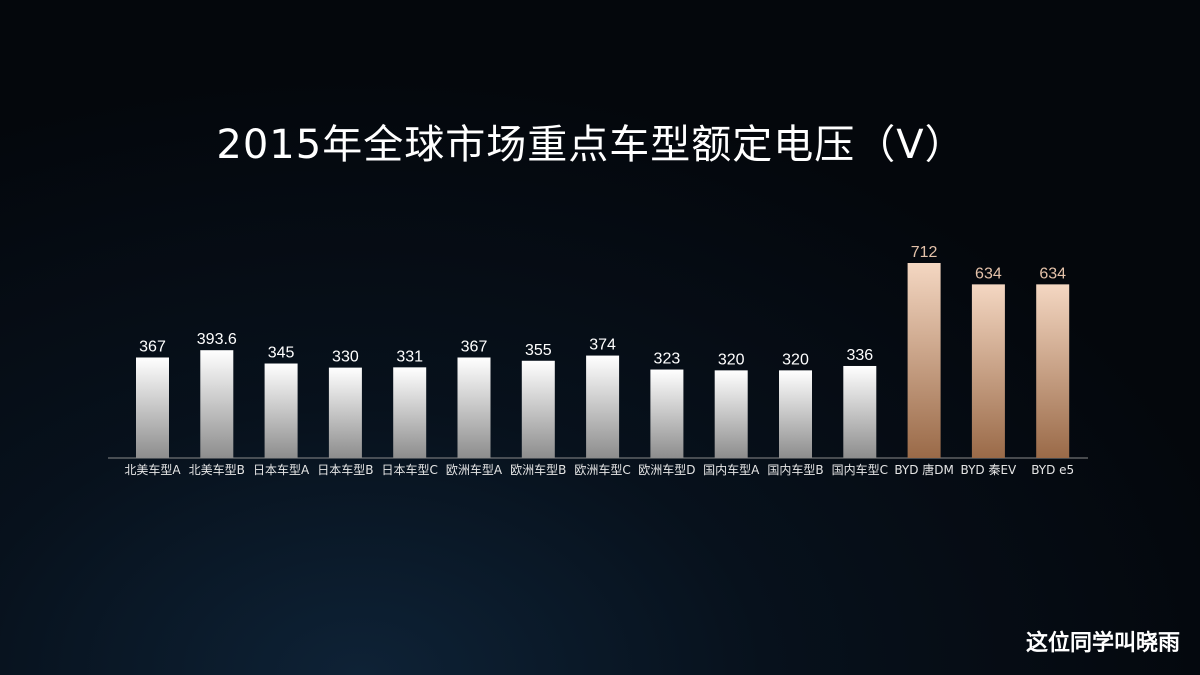 Image resolution: width=1200 pixels, height=675 pixels. Describe the element at coordinates (152, 469) in the screenshot. I see `category-label-1: 北美车型A` at that location.